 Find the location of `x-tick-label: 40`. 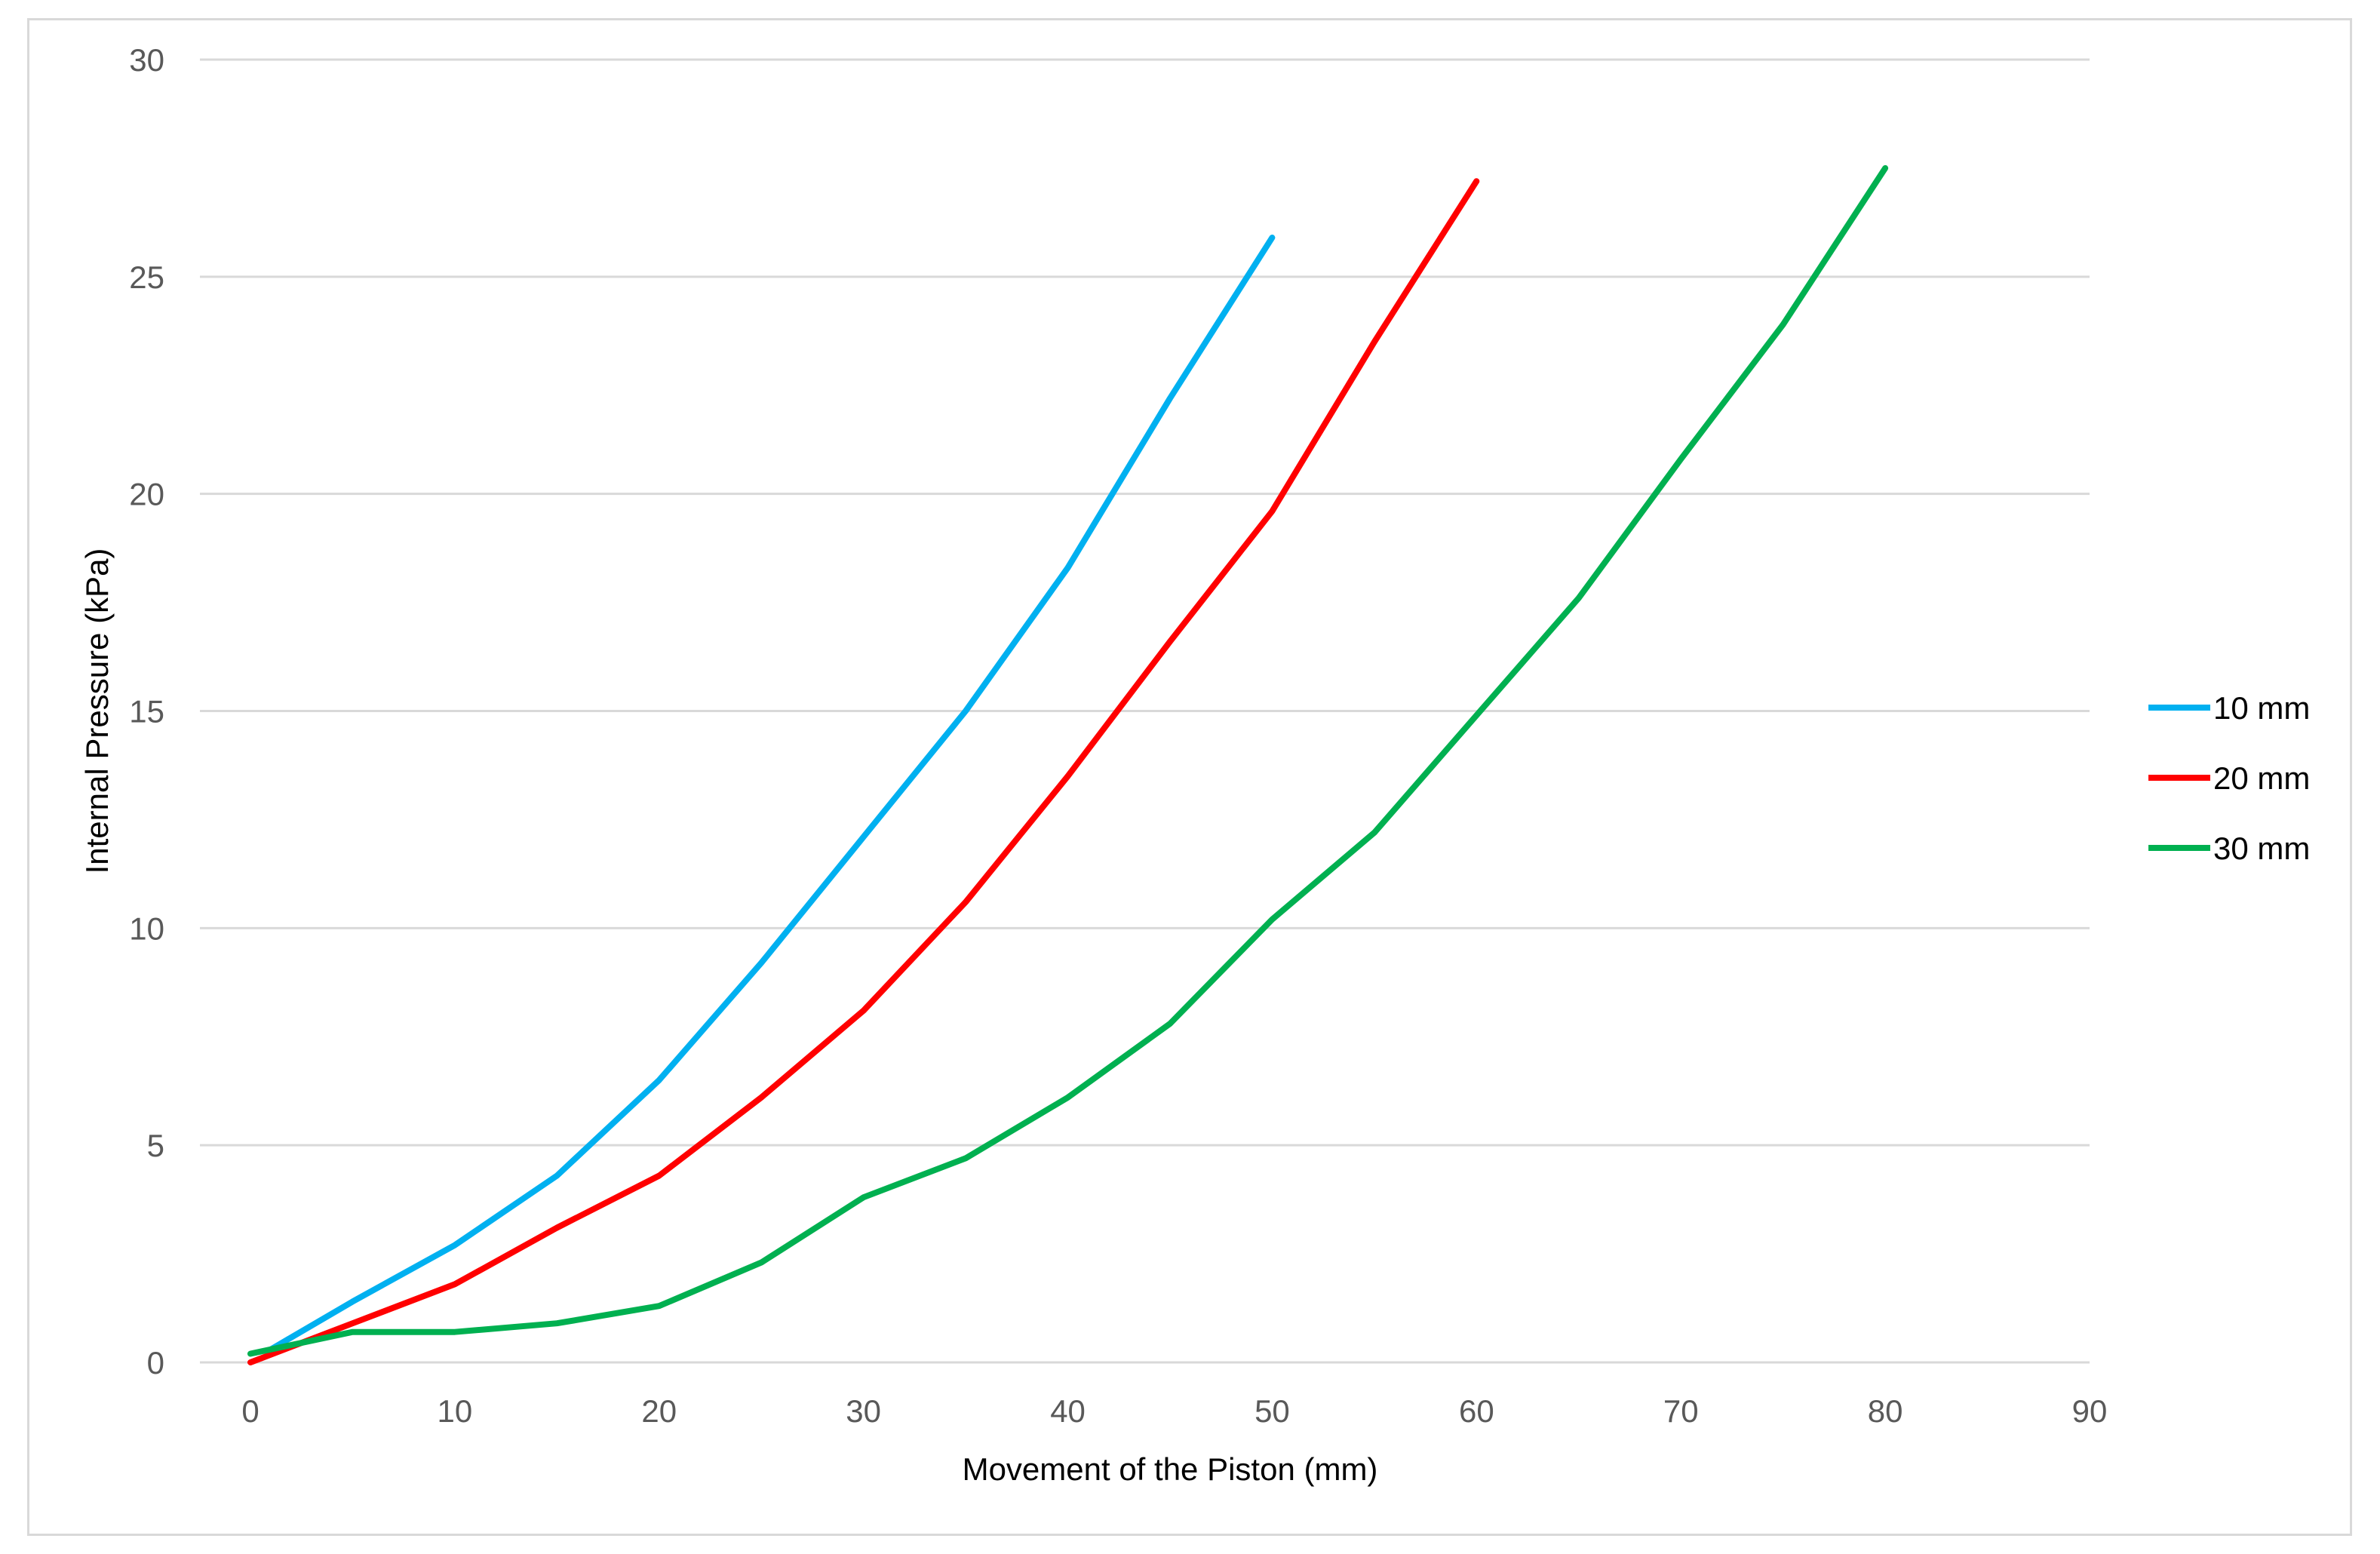

x-tick-label: 40 is located at coordinates (1068, 1411).